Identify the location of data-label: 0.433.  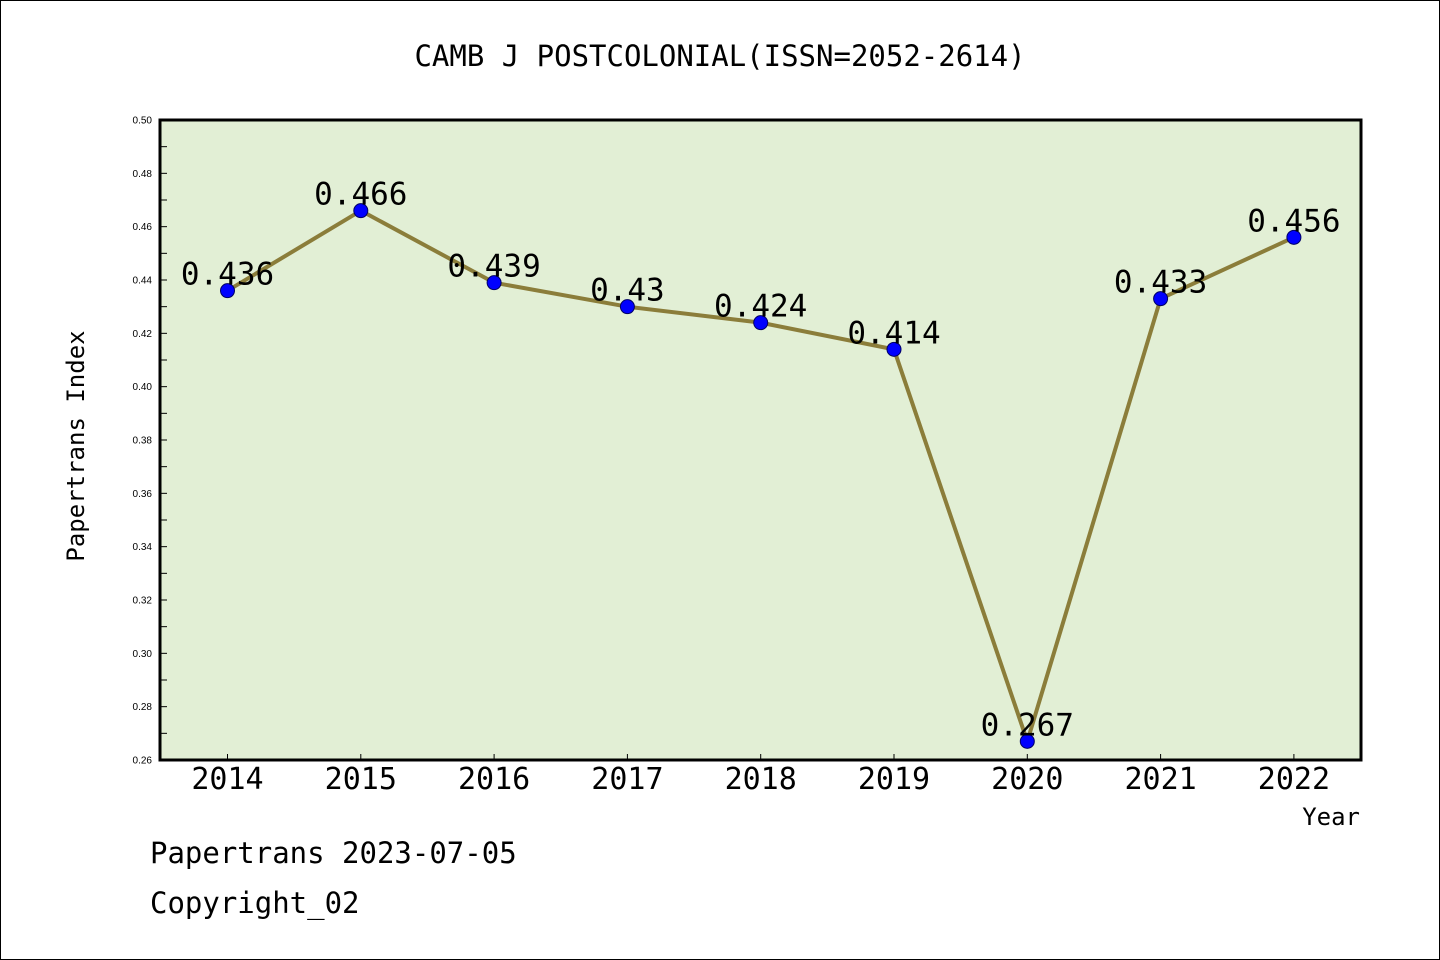
(1160, 283).